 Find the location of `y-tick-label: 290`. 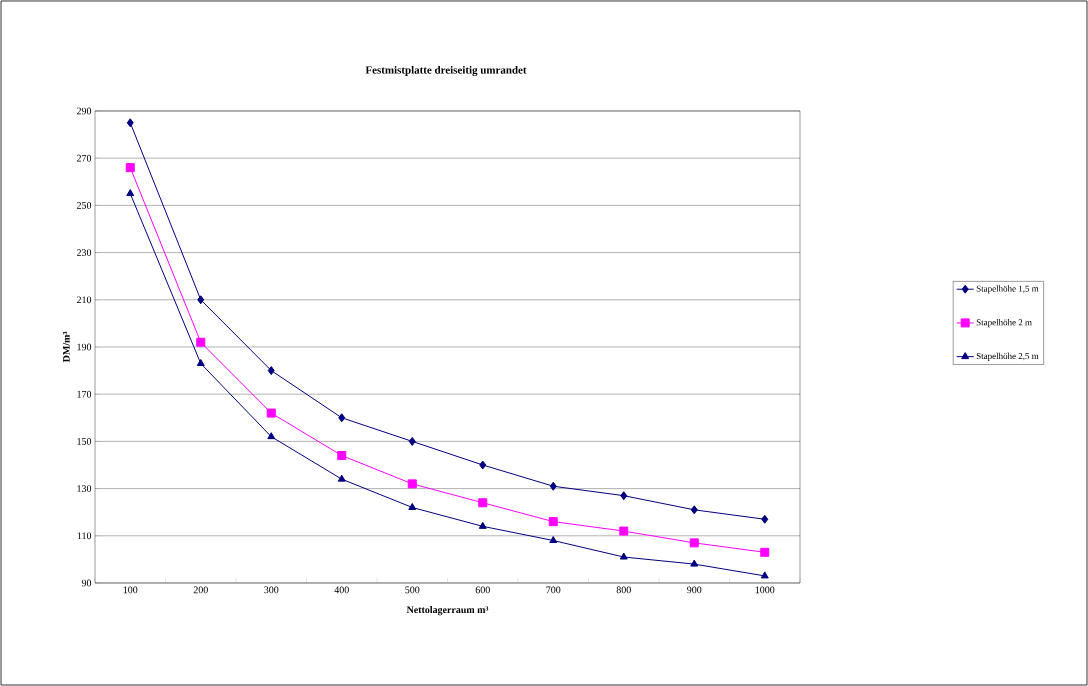

y-tick-label: 290 is located at coordinates (84, 111).